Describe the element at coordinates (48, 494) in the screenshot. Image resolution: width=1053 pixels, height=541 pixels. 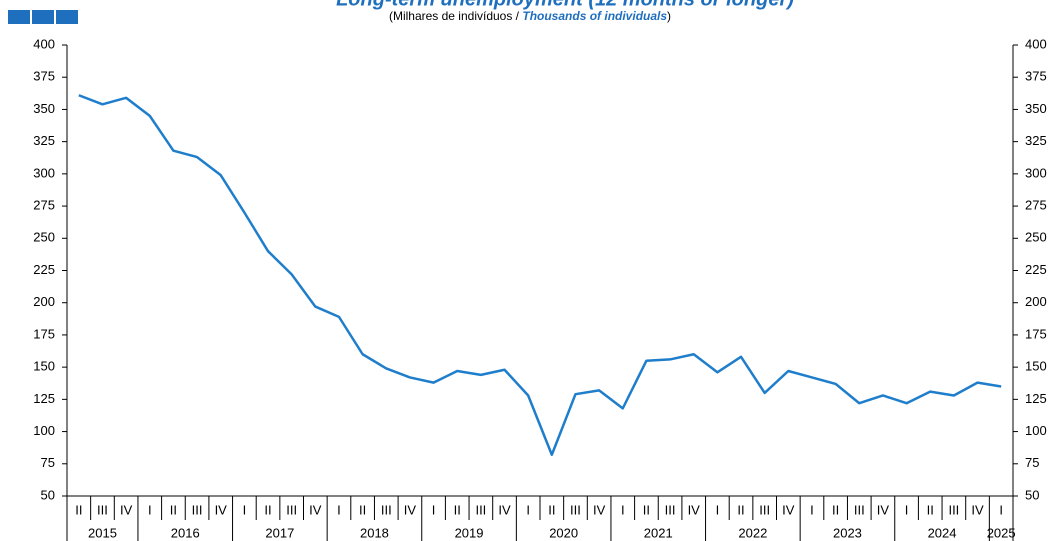
I see `y-tick-label: 50` at that location.